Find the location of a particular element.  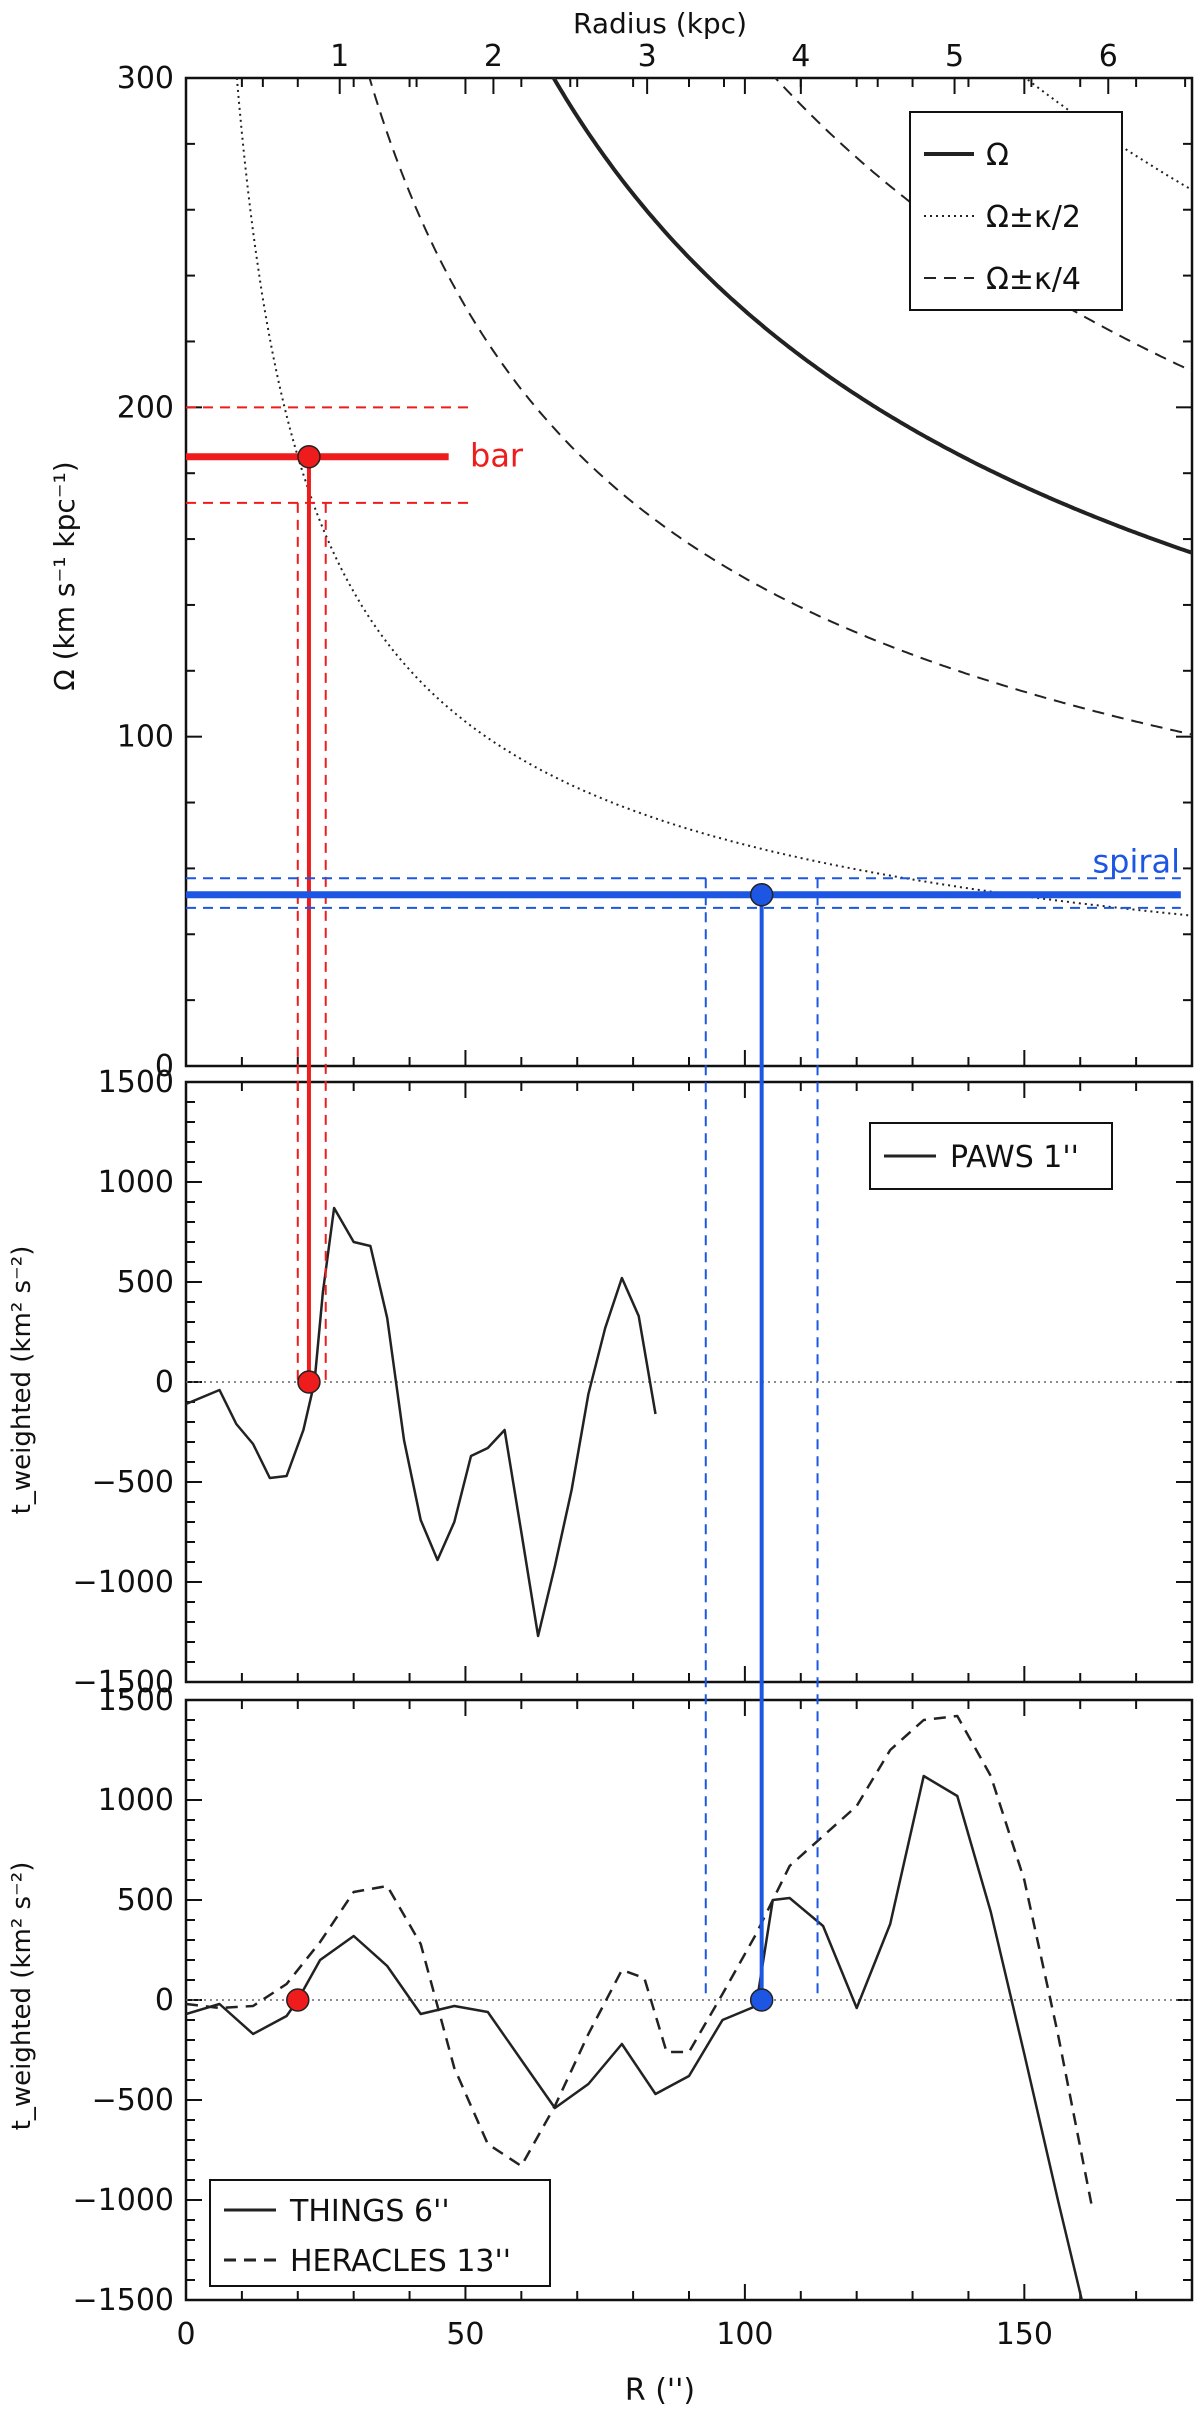

spiral-label: spiral is located at coordinates (1136, 862).